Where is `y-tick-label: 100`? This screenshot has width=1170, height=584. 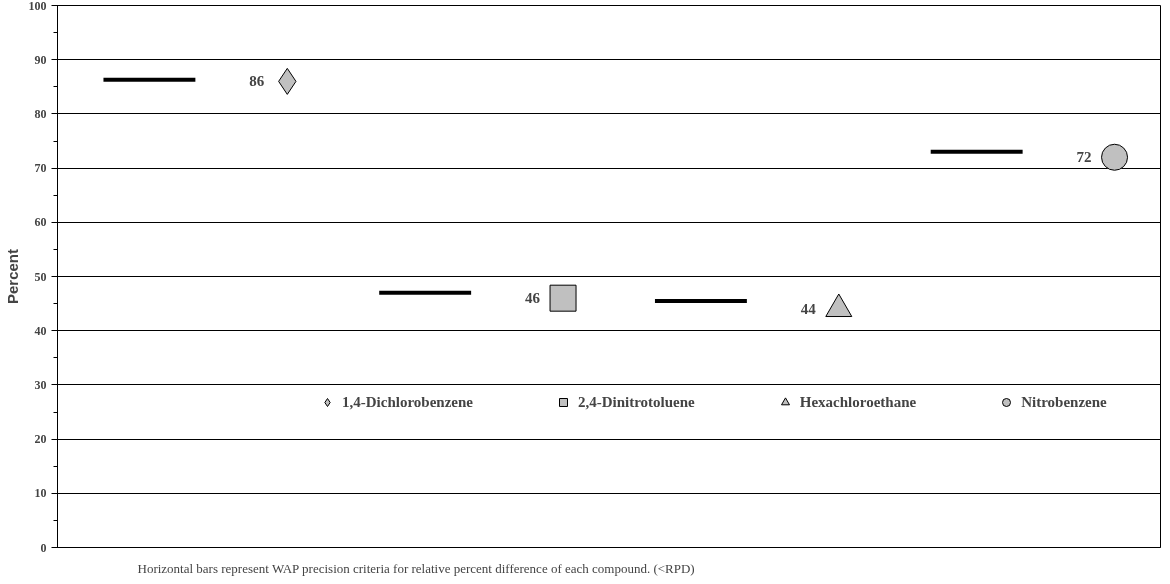 y-tick-label: 100 is located at coordinates (37, 6).